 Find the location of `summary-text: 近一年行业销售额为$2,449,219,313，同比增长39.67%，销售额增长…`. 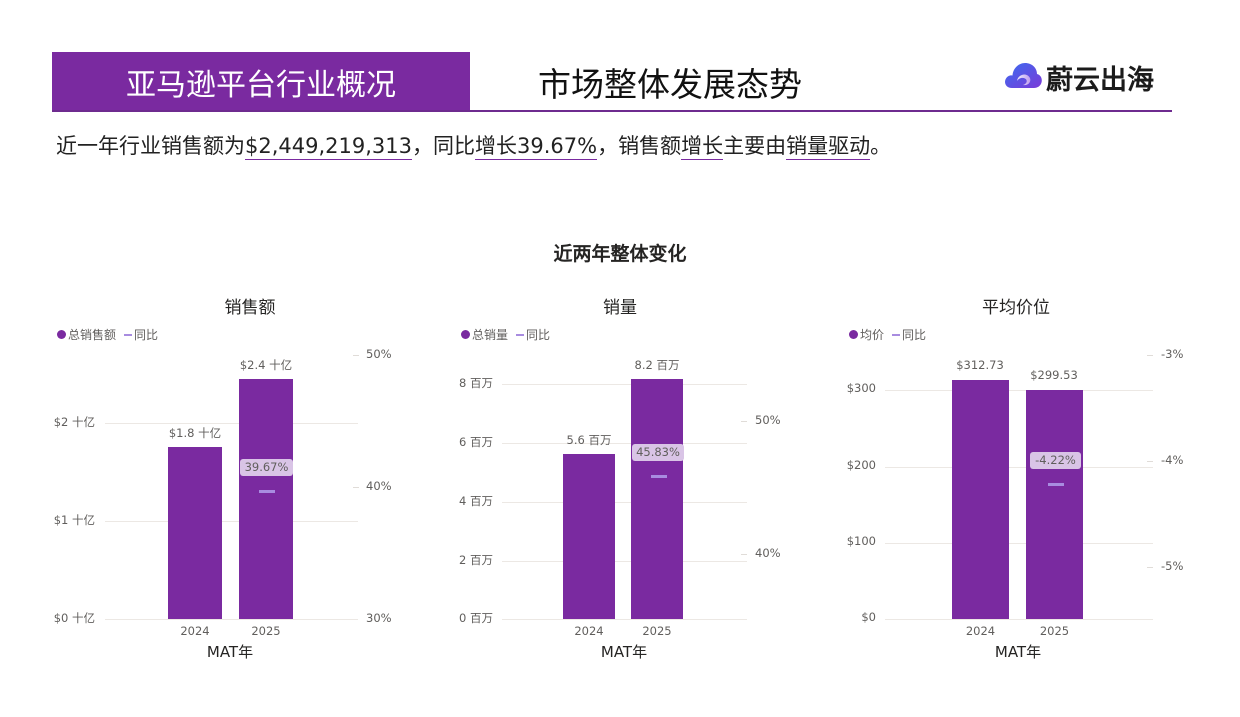

summary-text: 近一年行业销售额为$2,449,219,313，同比增长39.67%，销售额增长… is located at coordinates (473, 145).